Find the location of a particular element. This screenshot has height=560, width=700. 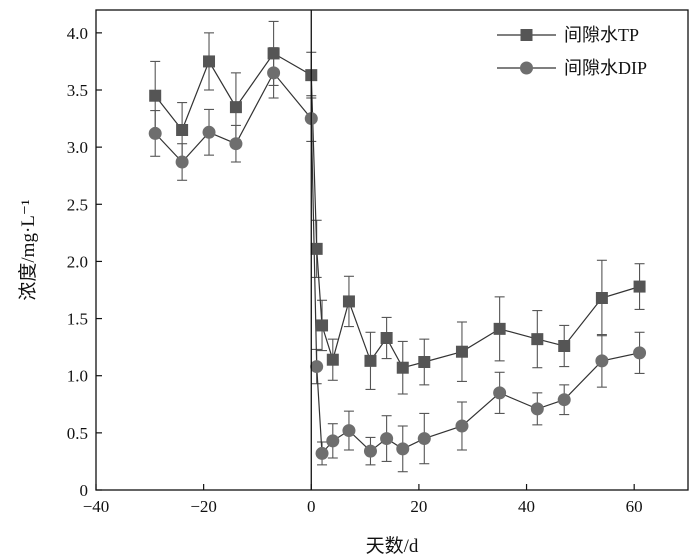

y-tick-label: 4.0 is located at coordinates (77, 33).